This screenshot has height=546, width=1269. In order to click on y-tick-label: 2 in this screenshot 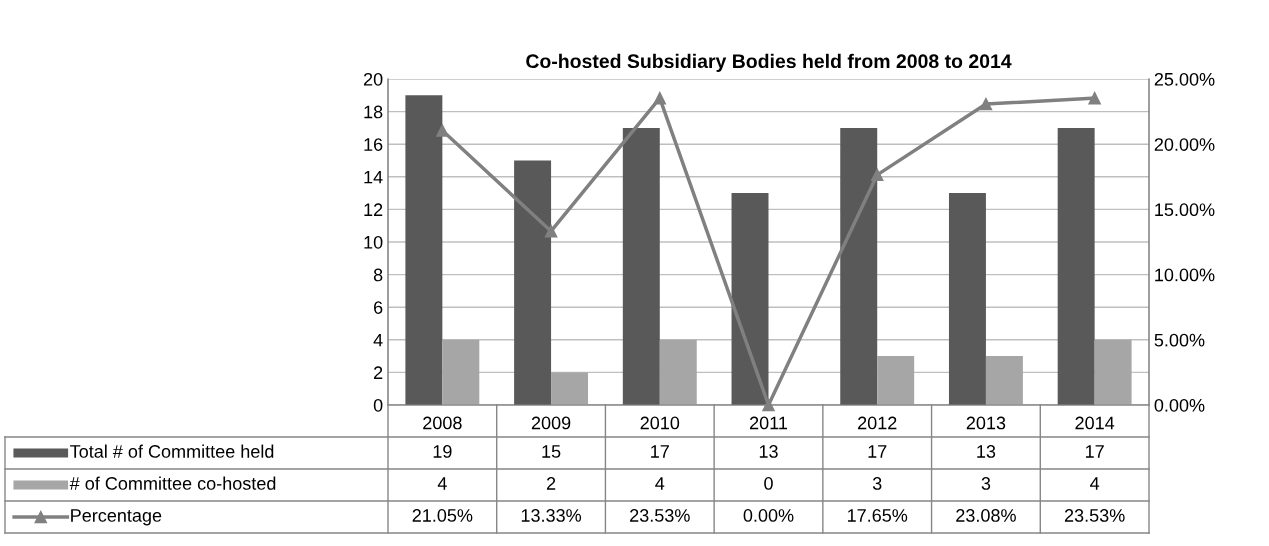, I will do `click(378, 372)`.